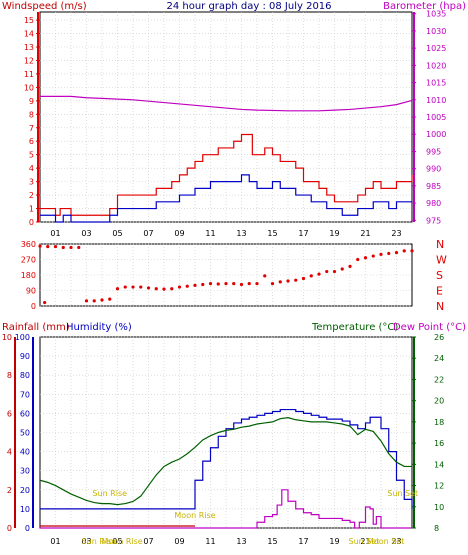 This screenshot has width=468, height=555. What do you see at coordinates (226, 174) in the screenshot?
I see `wind-series-line` at bounding box center [226, 174].